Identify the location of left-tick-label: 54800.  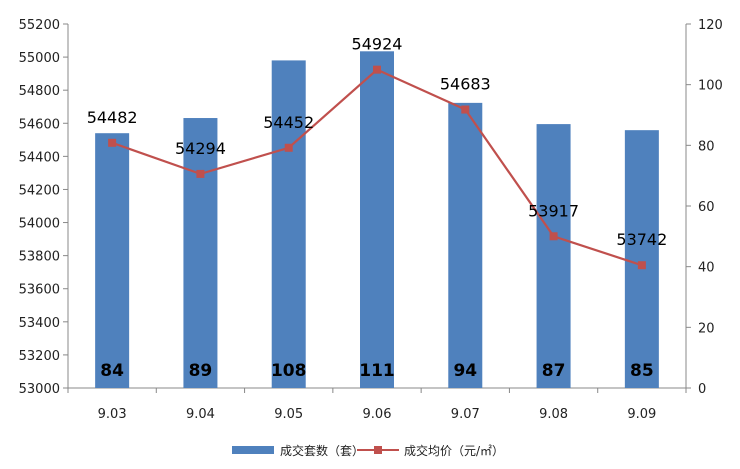
(39, 91).